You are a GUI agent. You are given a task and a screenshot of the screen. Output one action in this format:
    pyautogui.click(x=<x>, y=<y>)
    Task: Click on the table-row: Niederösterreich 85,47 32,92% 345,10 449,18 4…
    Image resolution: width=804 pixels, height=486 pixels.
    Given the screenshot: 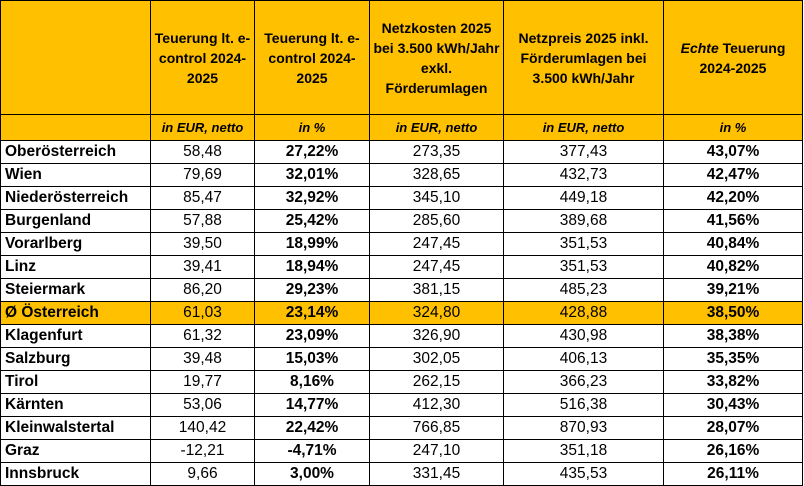 What is the action you would take?
    pyautogui.click(x=401, y=198)
    